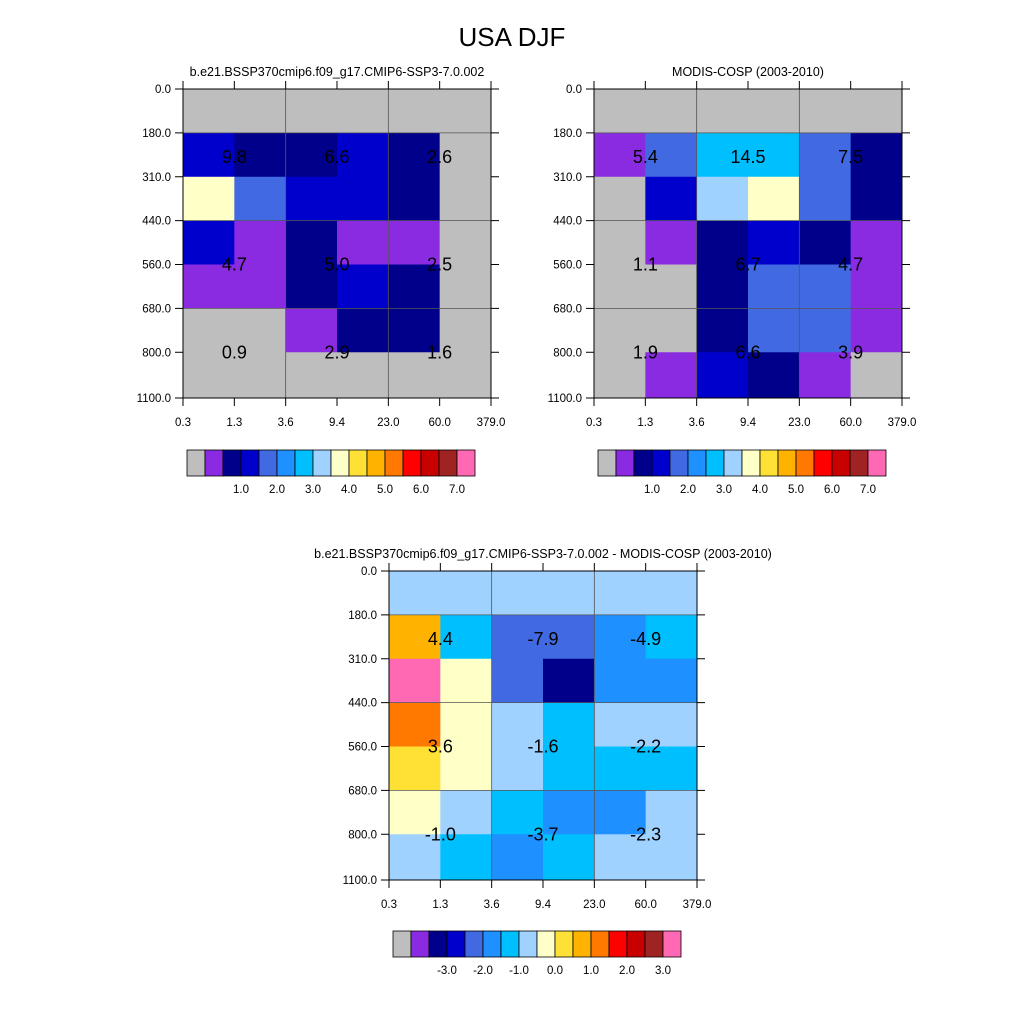 The image size is (1024, 1029). Describe the element at coordinates (512, 37) in the screenshot. I see `page-title: USA DJF` at that location.